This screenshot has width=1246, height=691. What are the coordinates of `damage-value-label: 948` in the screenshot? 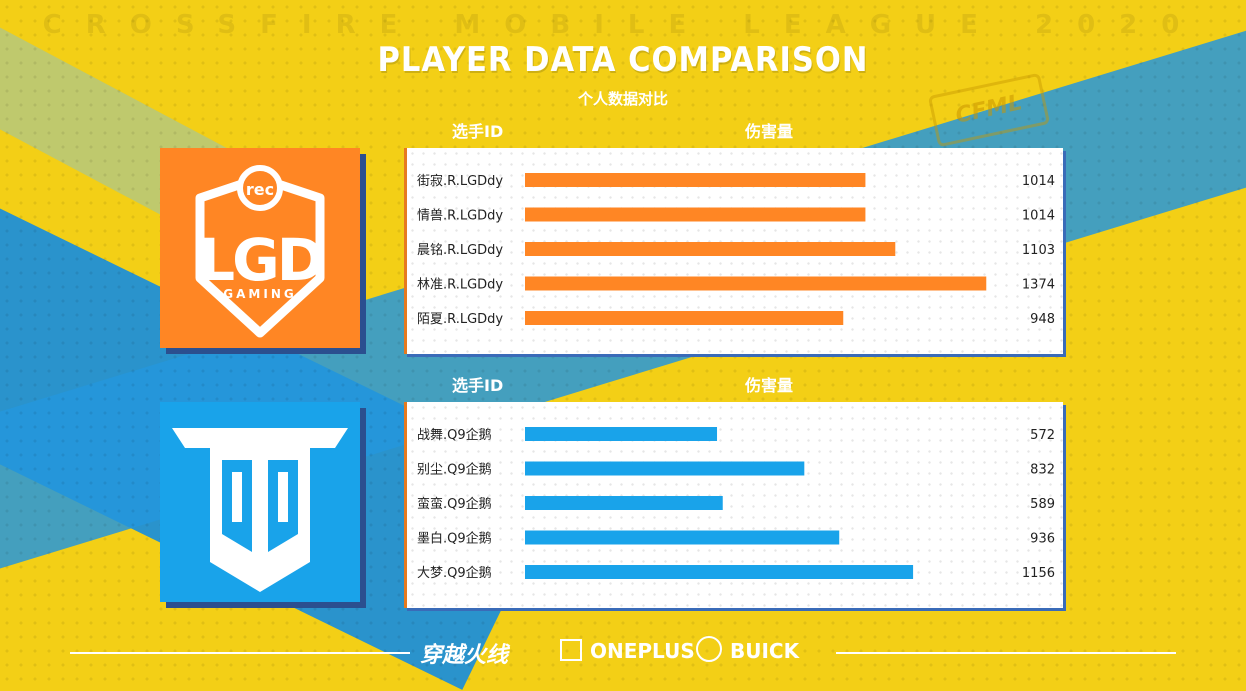 It's located at (1042, 319).